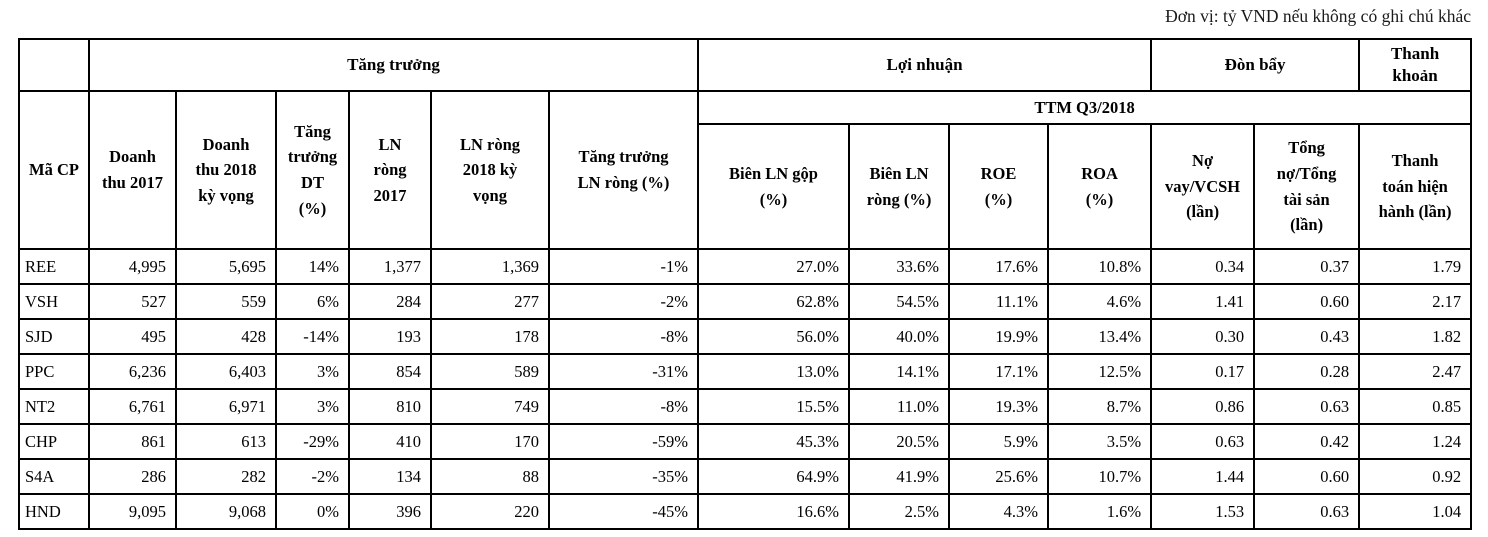  What do you see at coordinates (1100, 476) in the screenshot?
I see `value-cell: 10.7%` at bounding box center [1100, 476].